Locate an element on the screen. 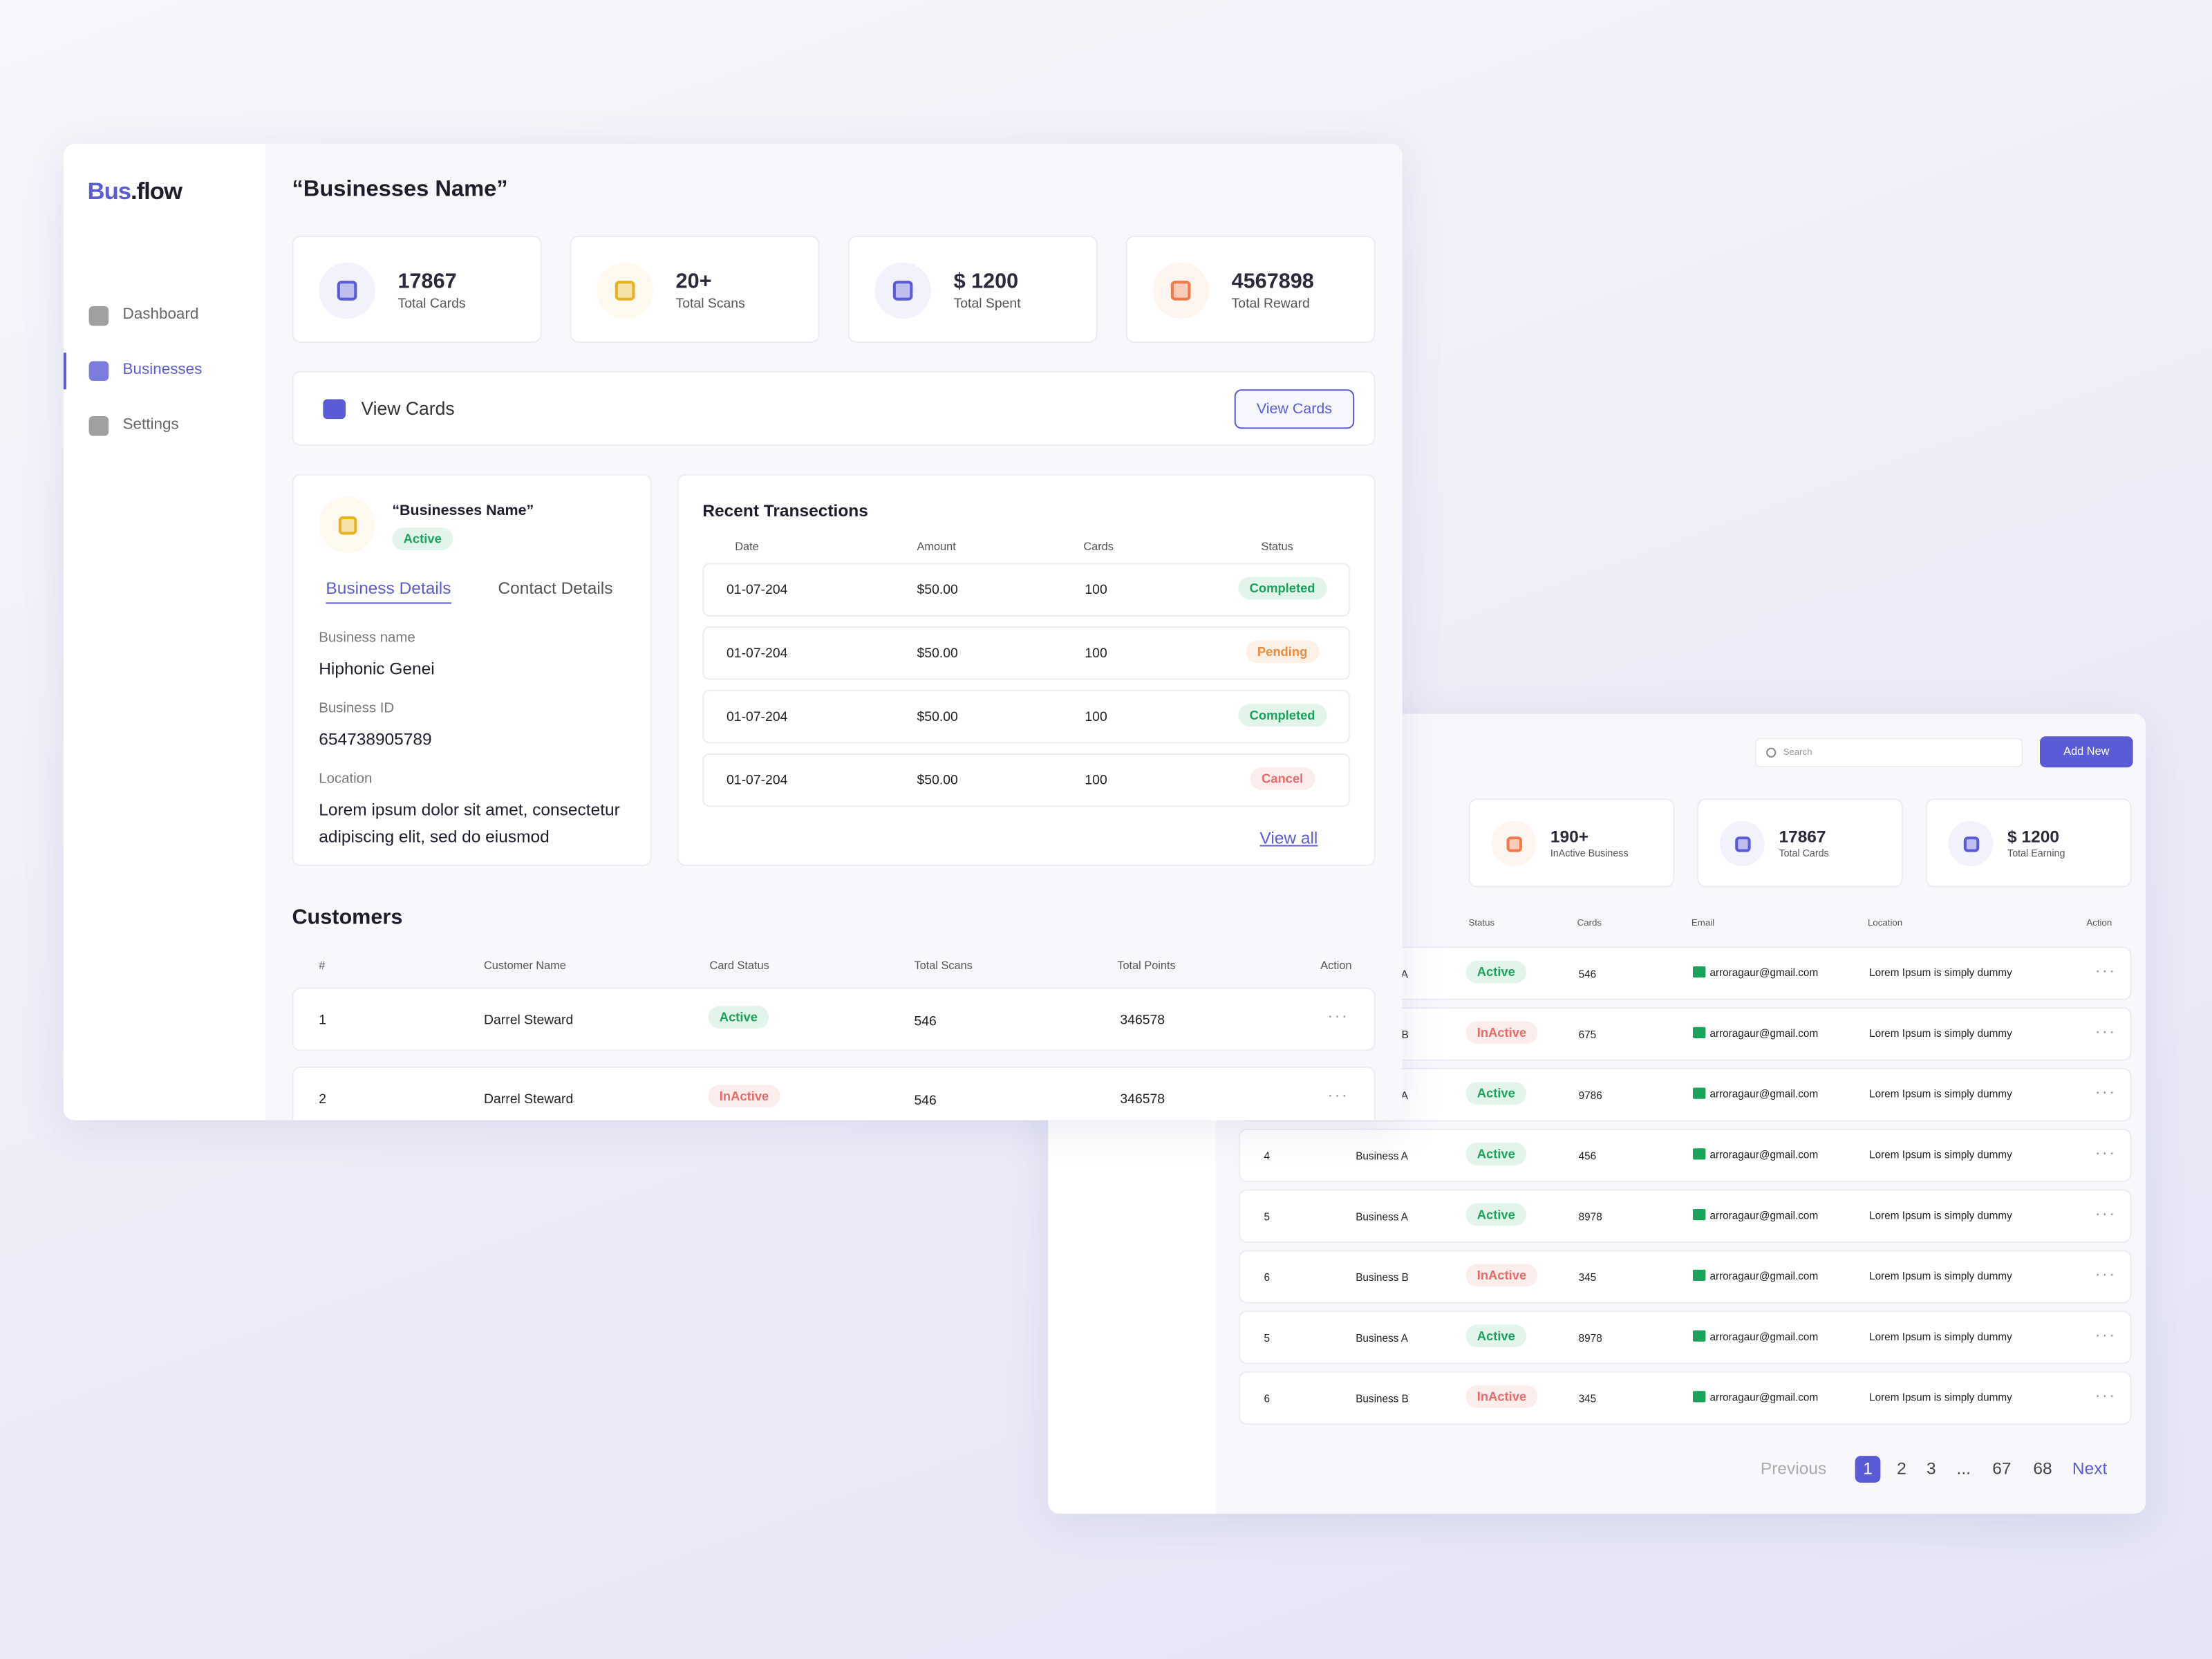 The height and width of the screenshot is (1659, 2212). brand: Bus.flow is located at coordinates (135, 192).